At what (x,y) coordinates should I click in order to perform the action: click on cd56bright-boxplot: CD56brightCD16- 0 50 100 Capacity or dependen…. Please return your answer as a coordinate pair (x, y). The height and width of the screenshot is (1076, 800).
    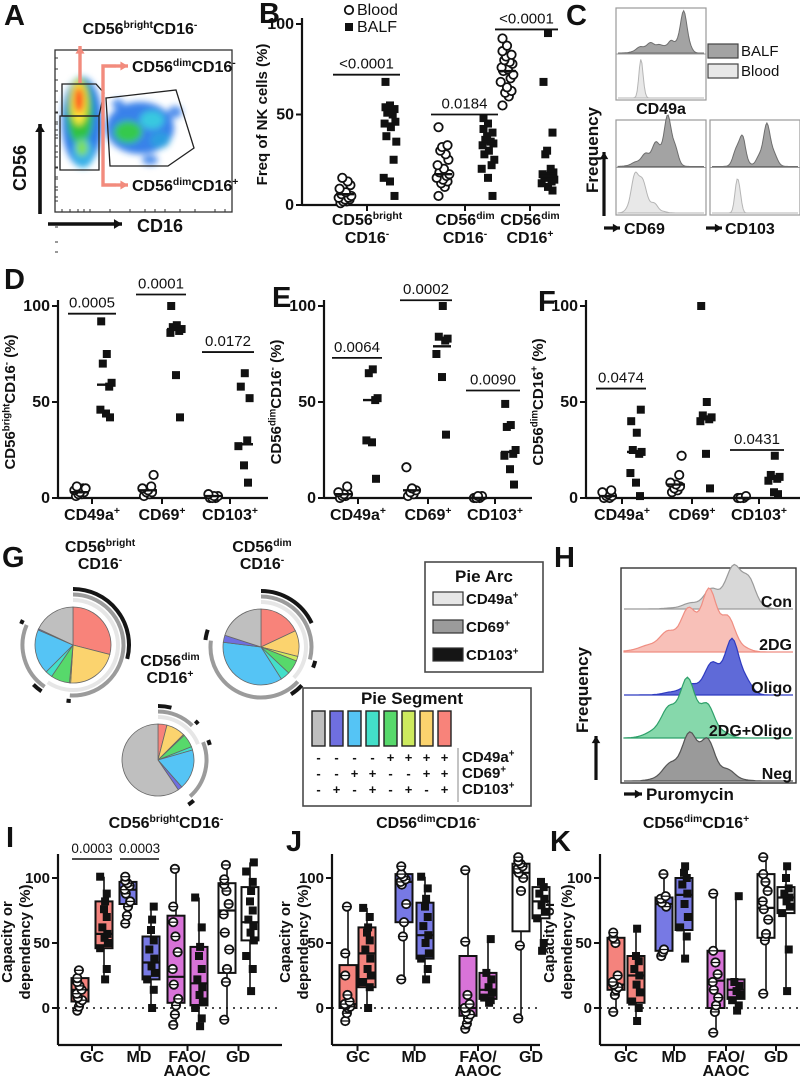
    Looking at the image, I should click on (141, 945).